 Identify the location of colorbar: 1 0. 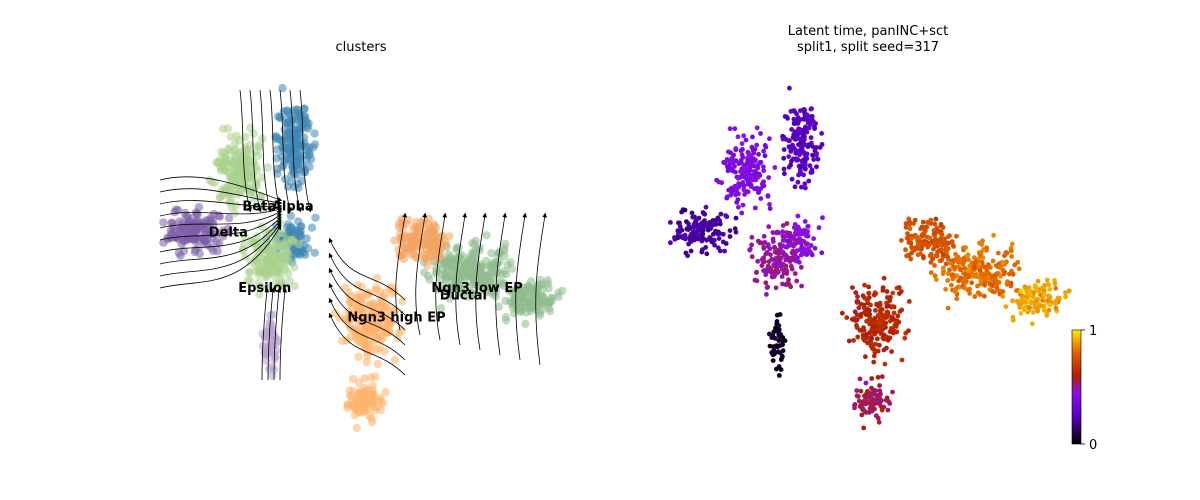
(1084, 388).